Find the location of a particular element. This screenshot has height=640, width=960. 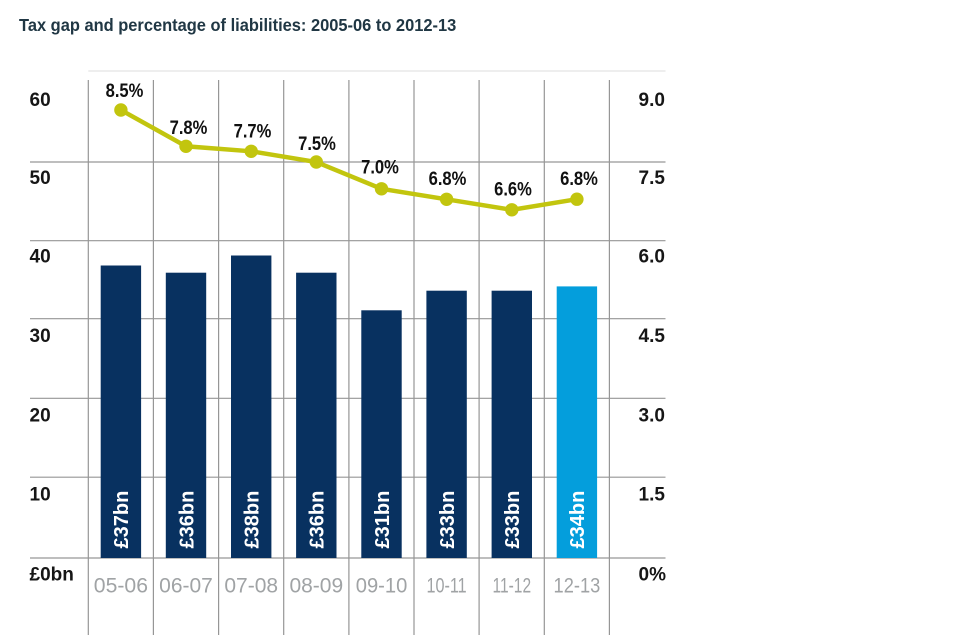

svg-text: 4.5 is located at coordinates (652, 336).